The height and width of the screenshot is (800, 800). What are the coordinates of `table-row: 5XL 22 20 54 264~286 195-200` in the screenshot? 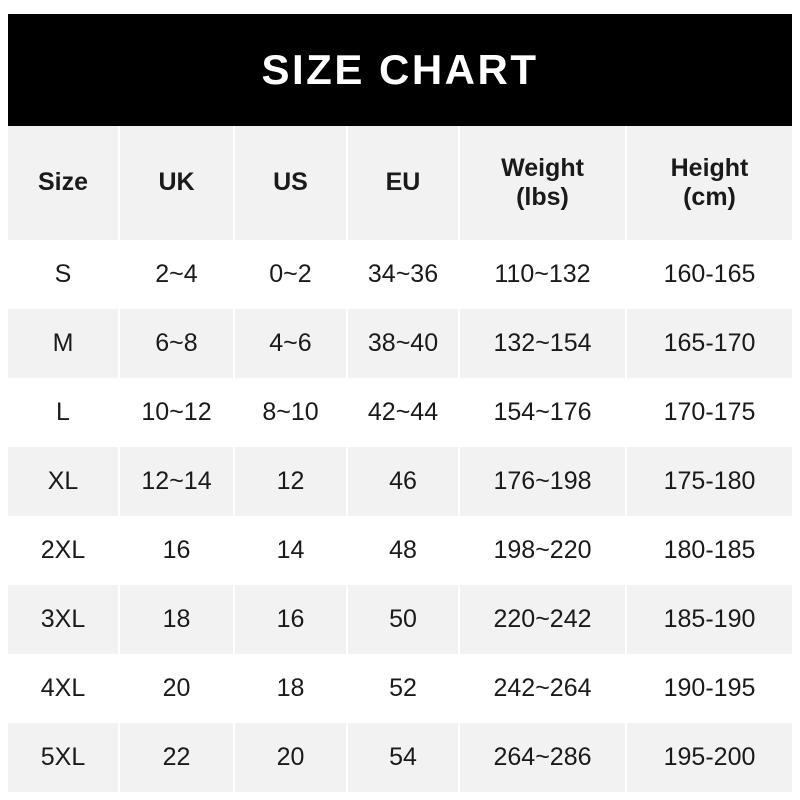 It's located at (400, 757).